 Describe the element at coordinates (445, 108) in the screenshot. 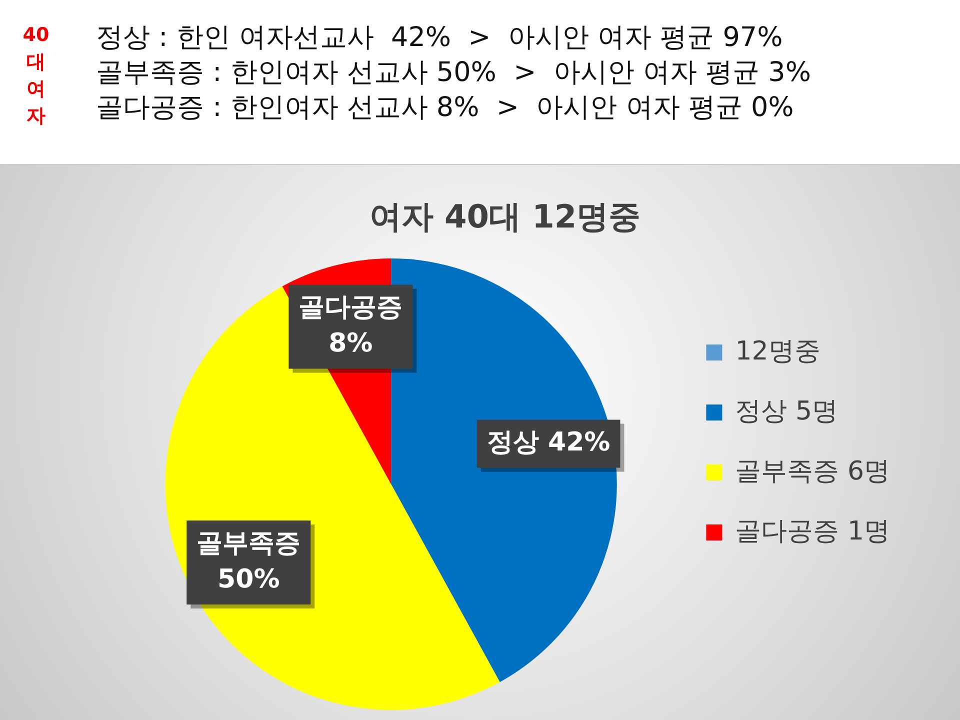

I see `text: 골다공증 : 한인여자 선교사 8% > 아시안 여자 평균 0%` at that location.